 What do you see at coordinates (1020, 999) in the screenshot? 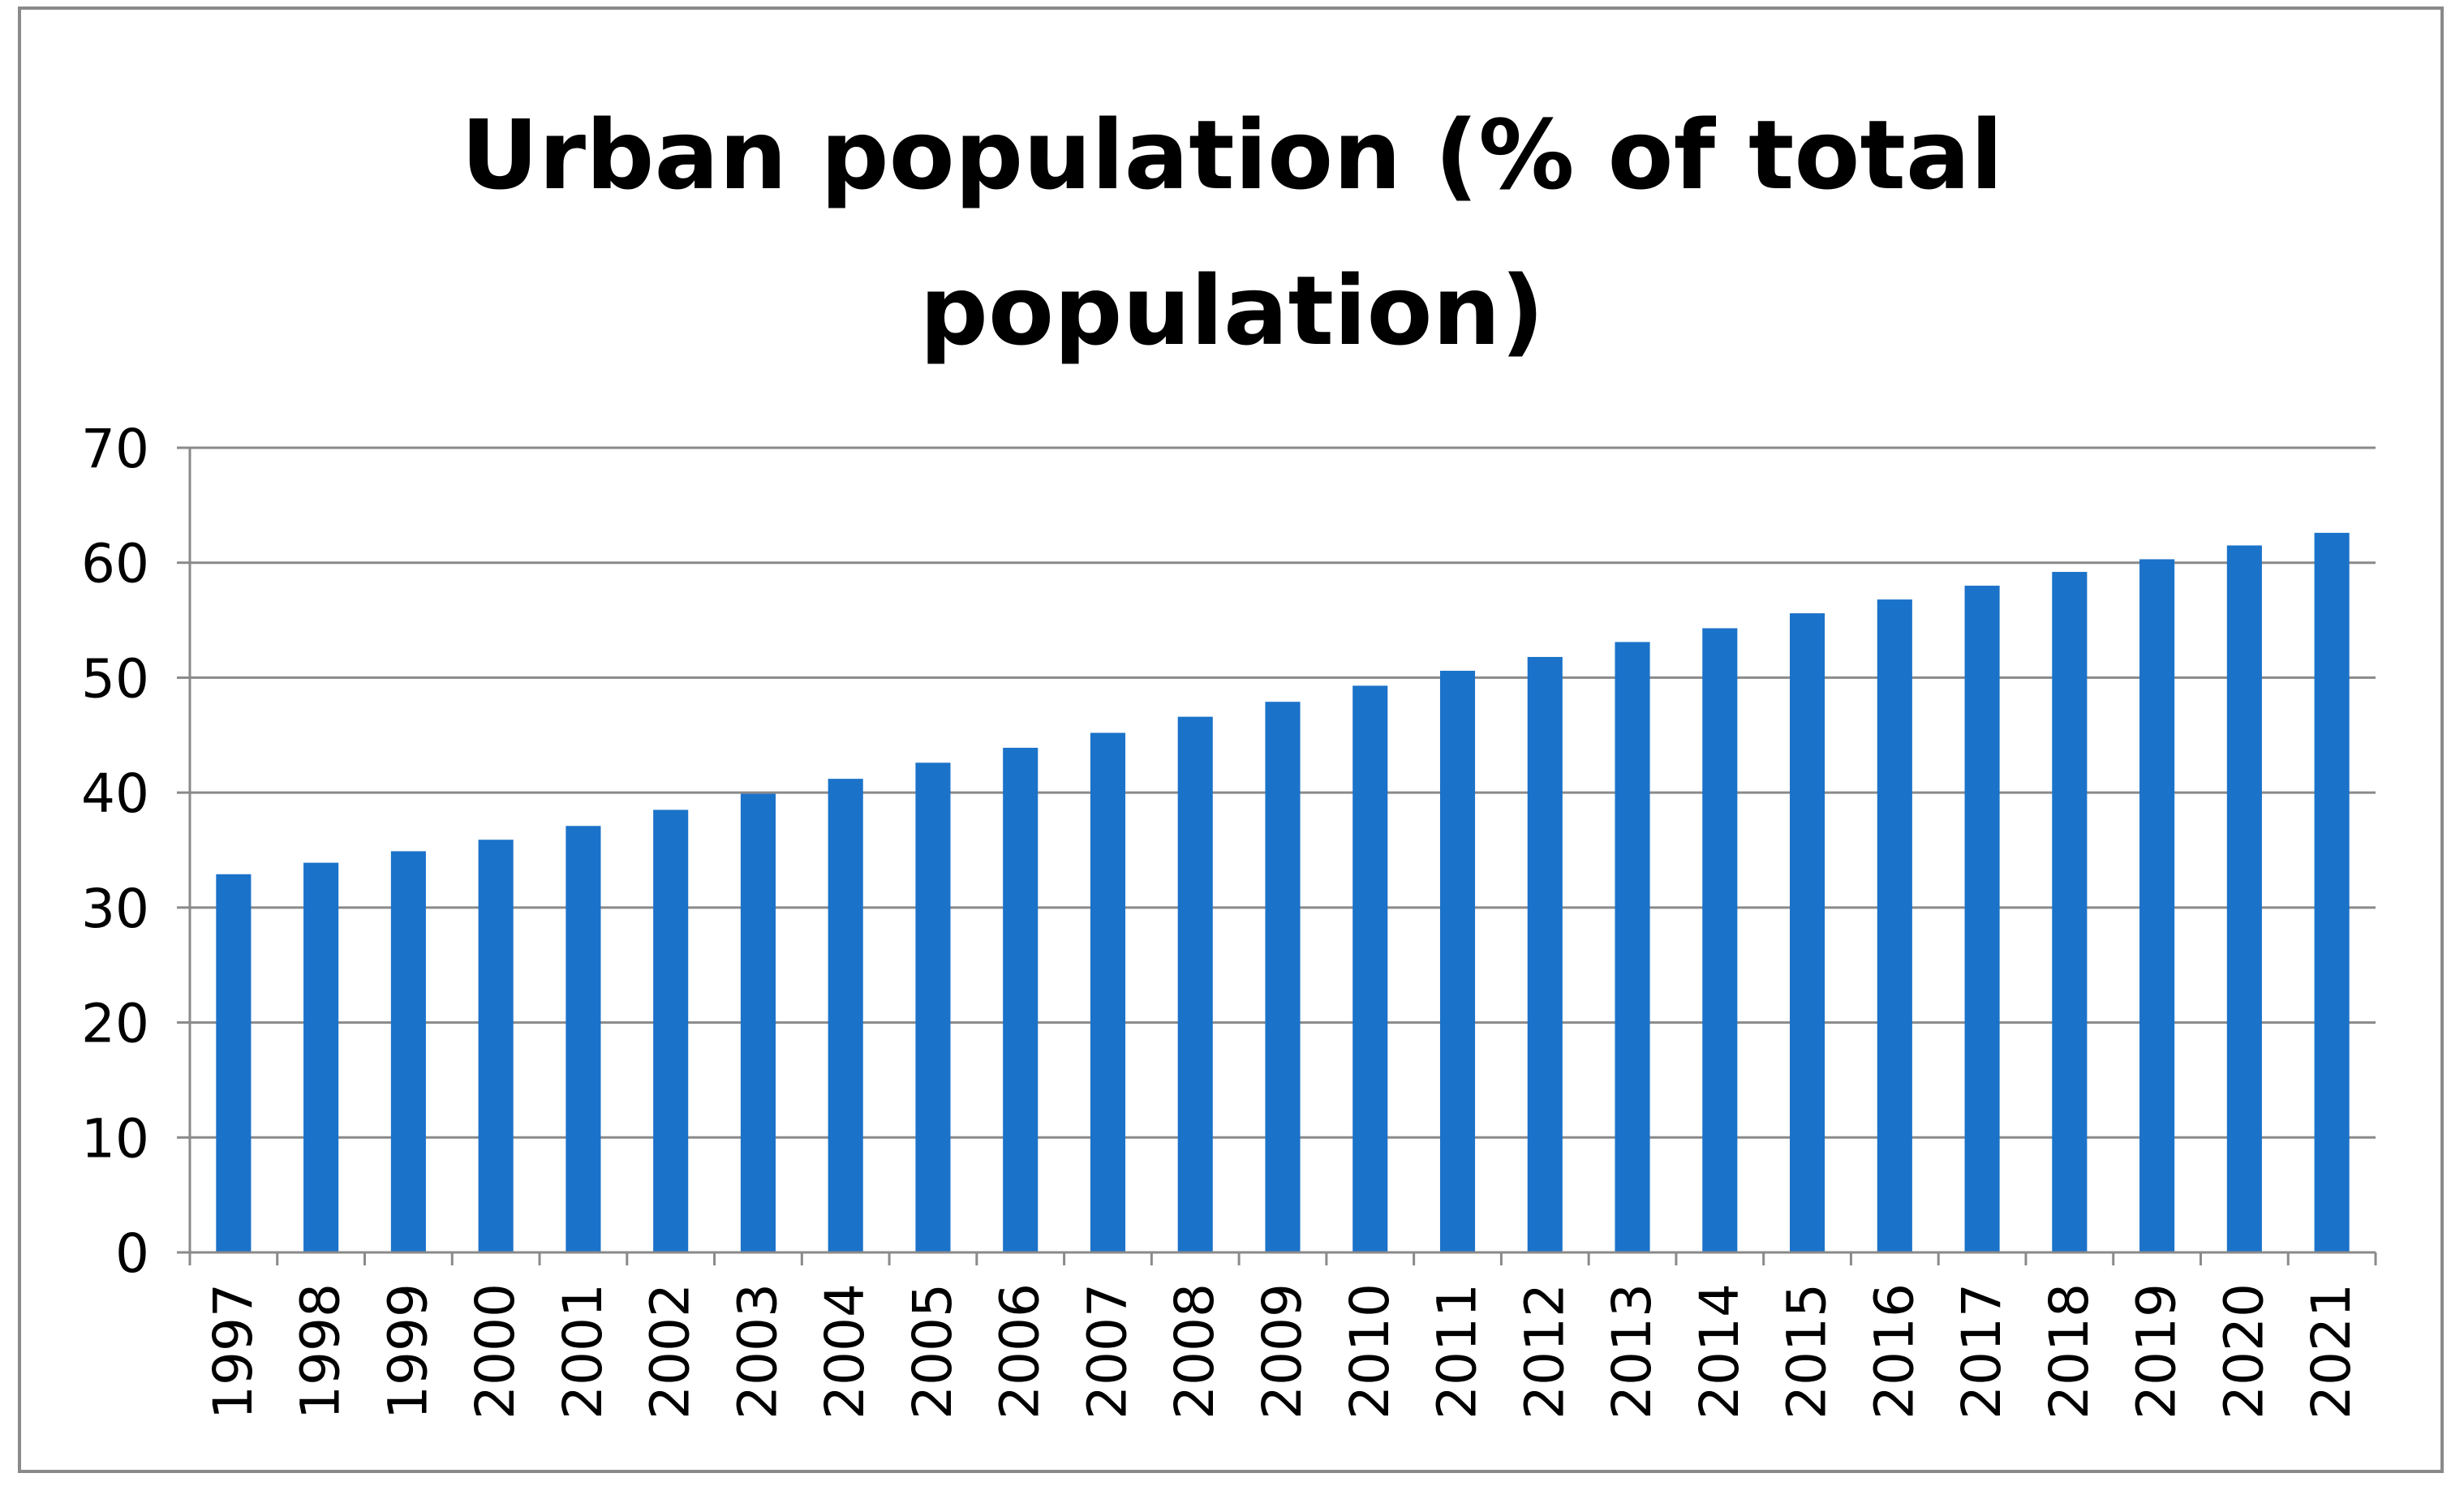
I see `bar-2006` at bounding box center [1020, 999].